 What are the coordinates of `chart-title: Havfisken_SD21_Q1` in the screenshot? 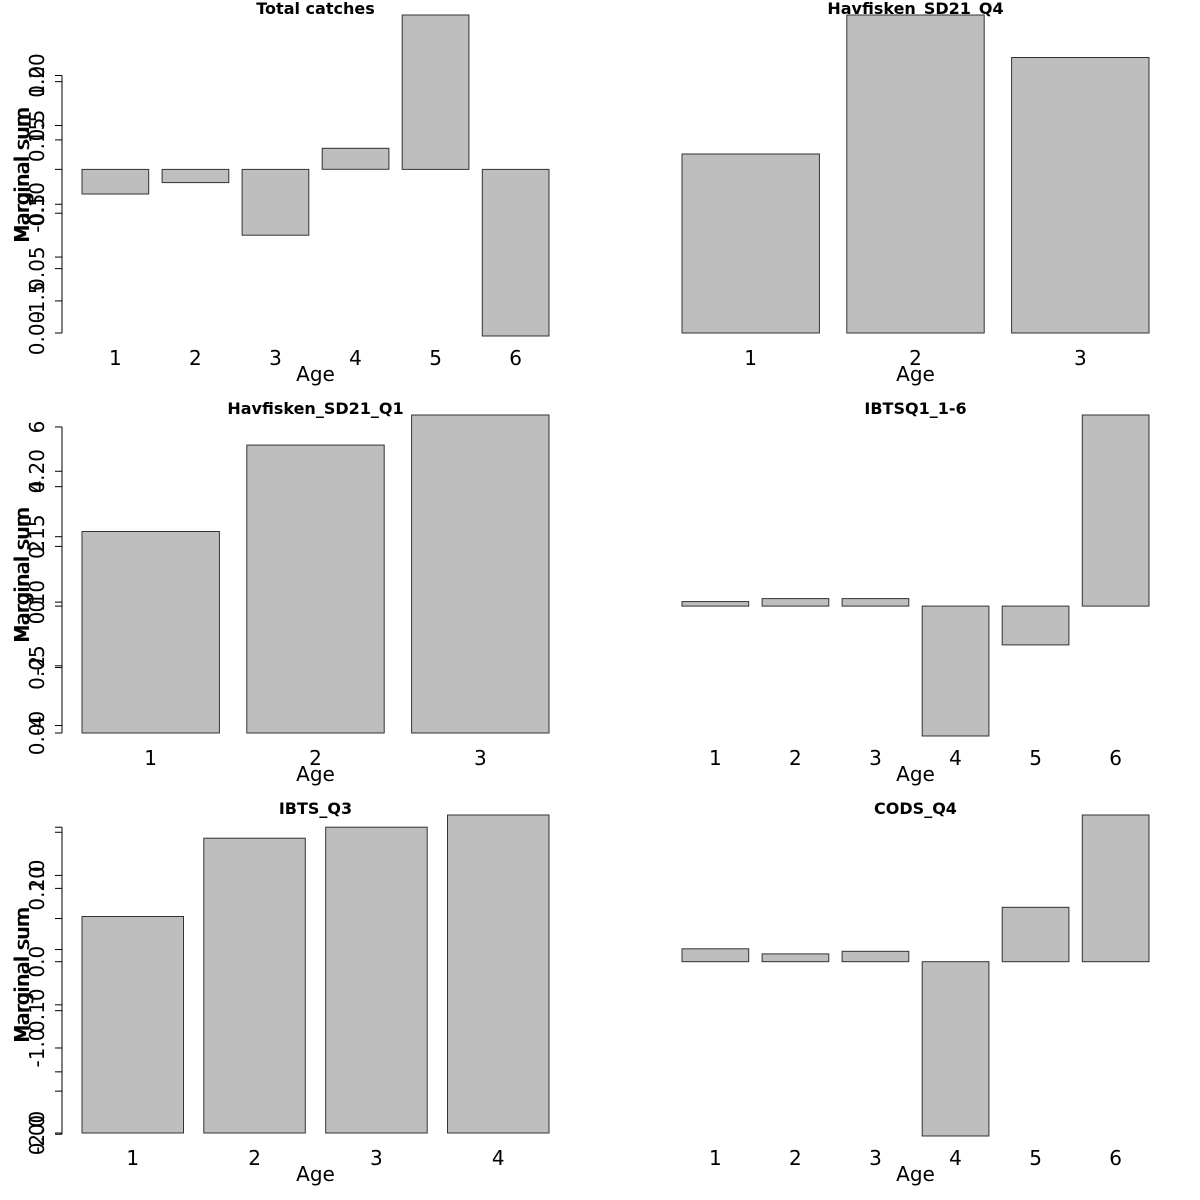 It's located at (315, 408).